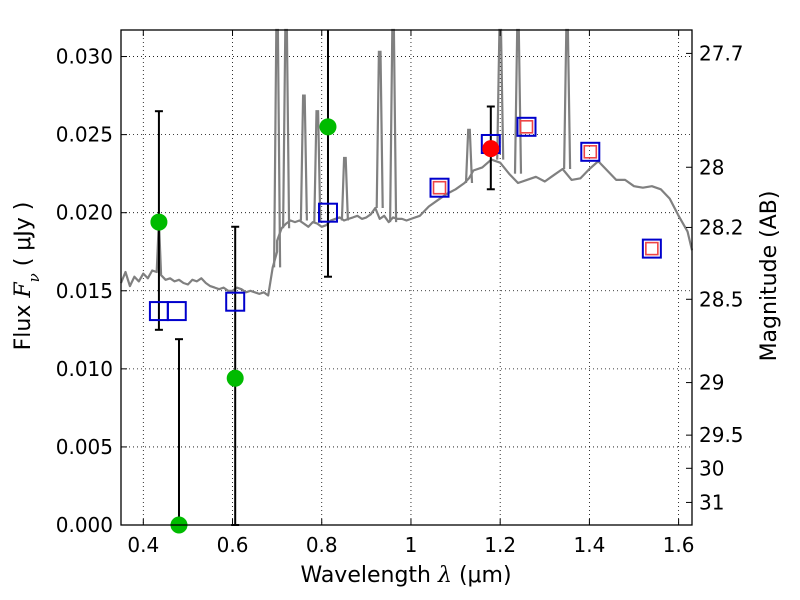 This screenshot has width=800, height=600. Describe the element at coordinates (143, 545) in the screenshot. I see `x-tick-label: 0.4` at that location.